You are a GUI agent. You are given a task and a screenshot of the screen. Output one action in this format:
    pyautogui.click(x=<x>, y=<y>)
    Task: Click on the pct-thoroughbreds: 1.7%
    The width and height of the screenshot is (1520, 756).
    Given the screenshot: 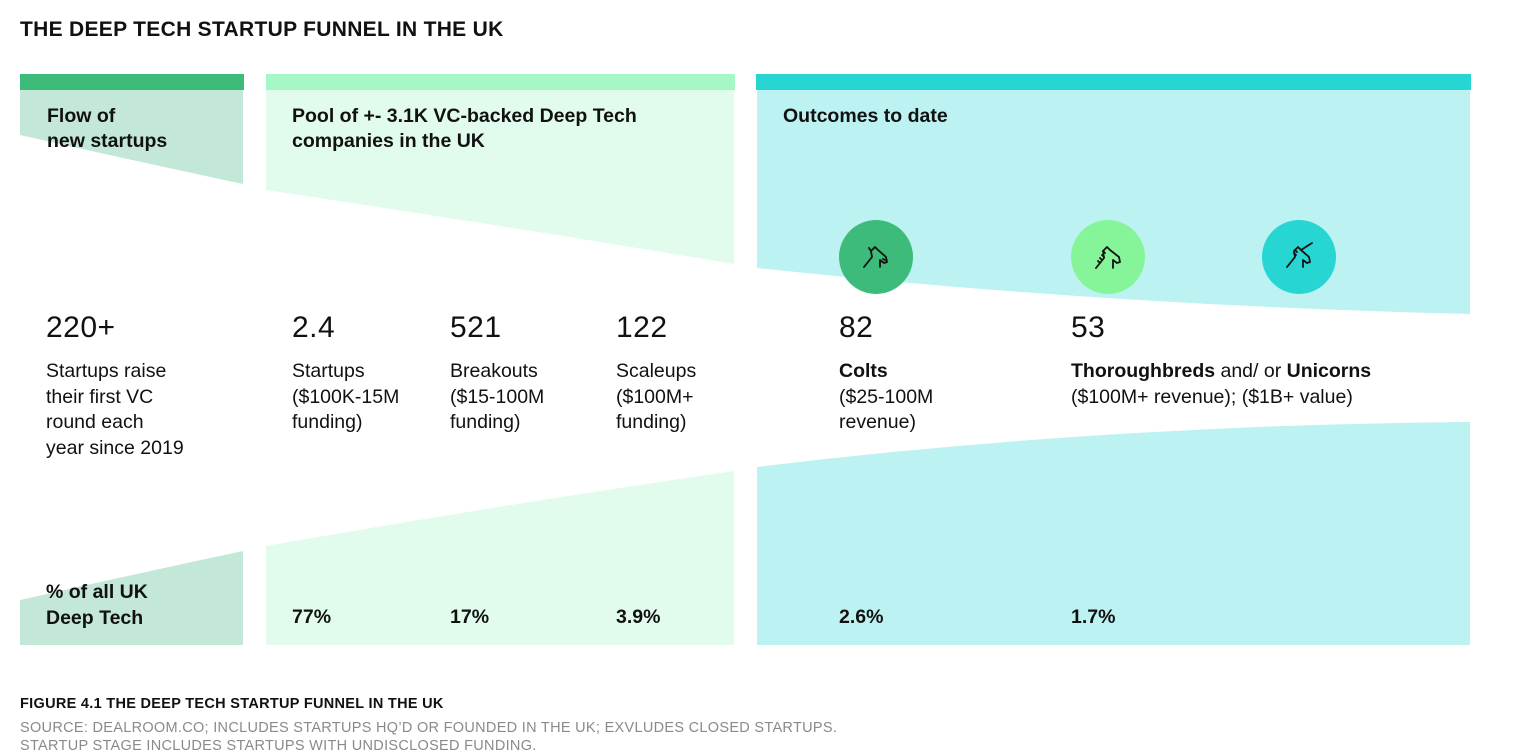 What is the action you would take?
    pyautogui.click(x=1093, y=617)
    